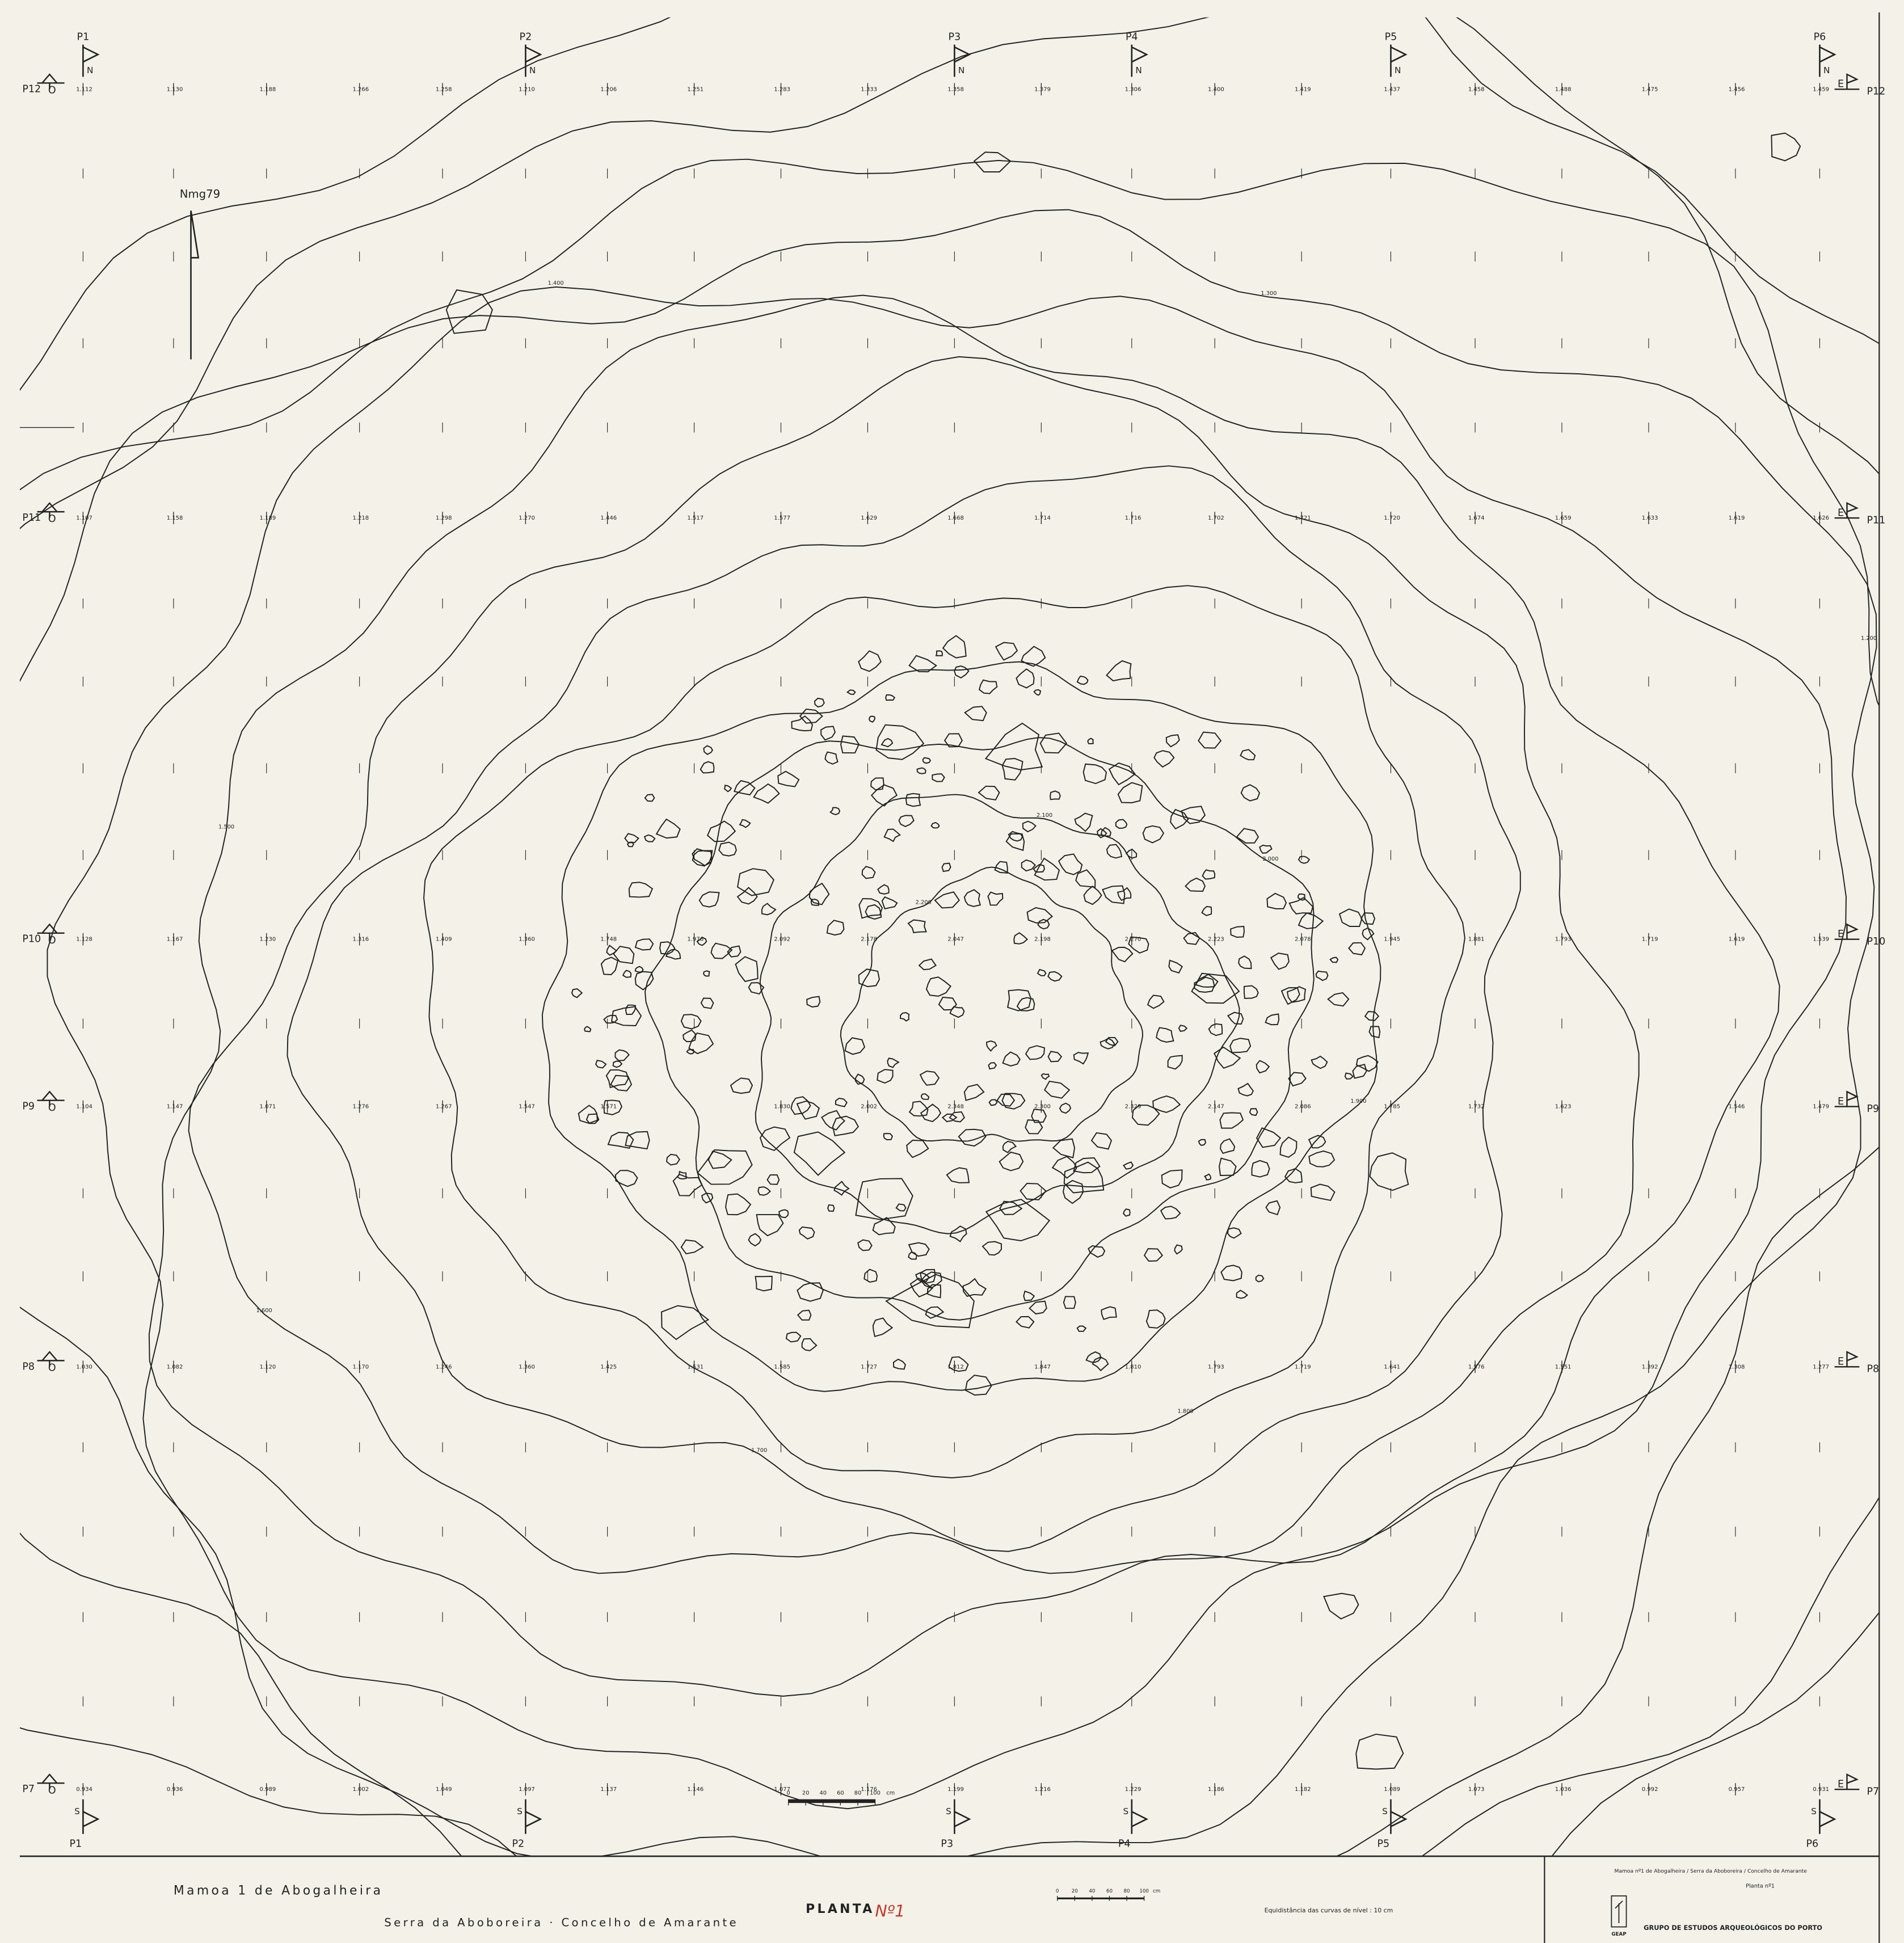  I want to click on scale-label: 60, so click(1109, 1892).